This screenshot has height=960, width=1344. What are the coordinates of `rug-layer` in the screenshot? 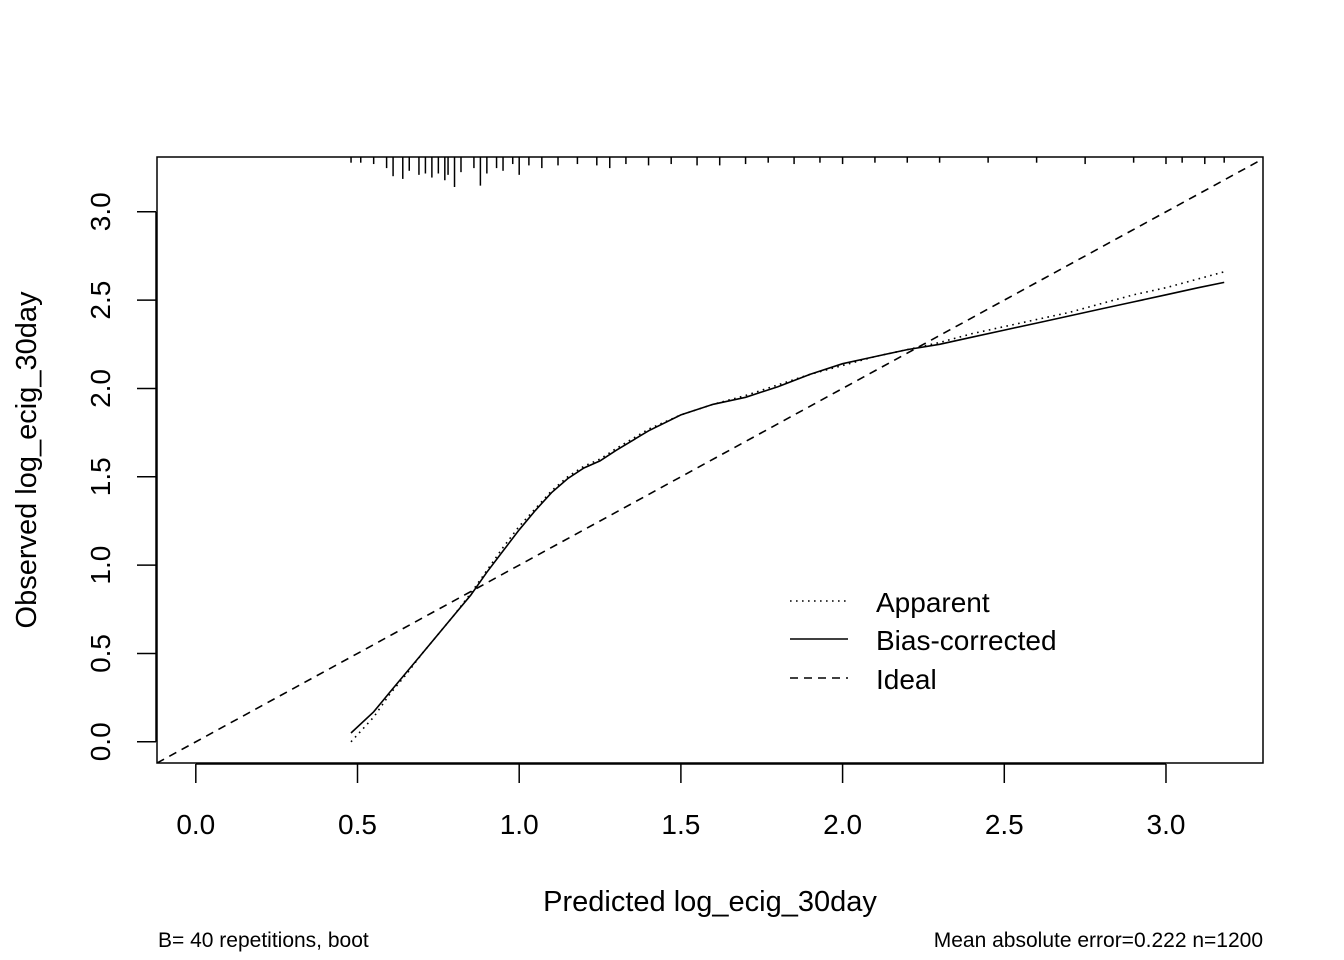 It's located at (787, 172).